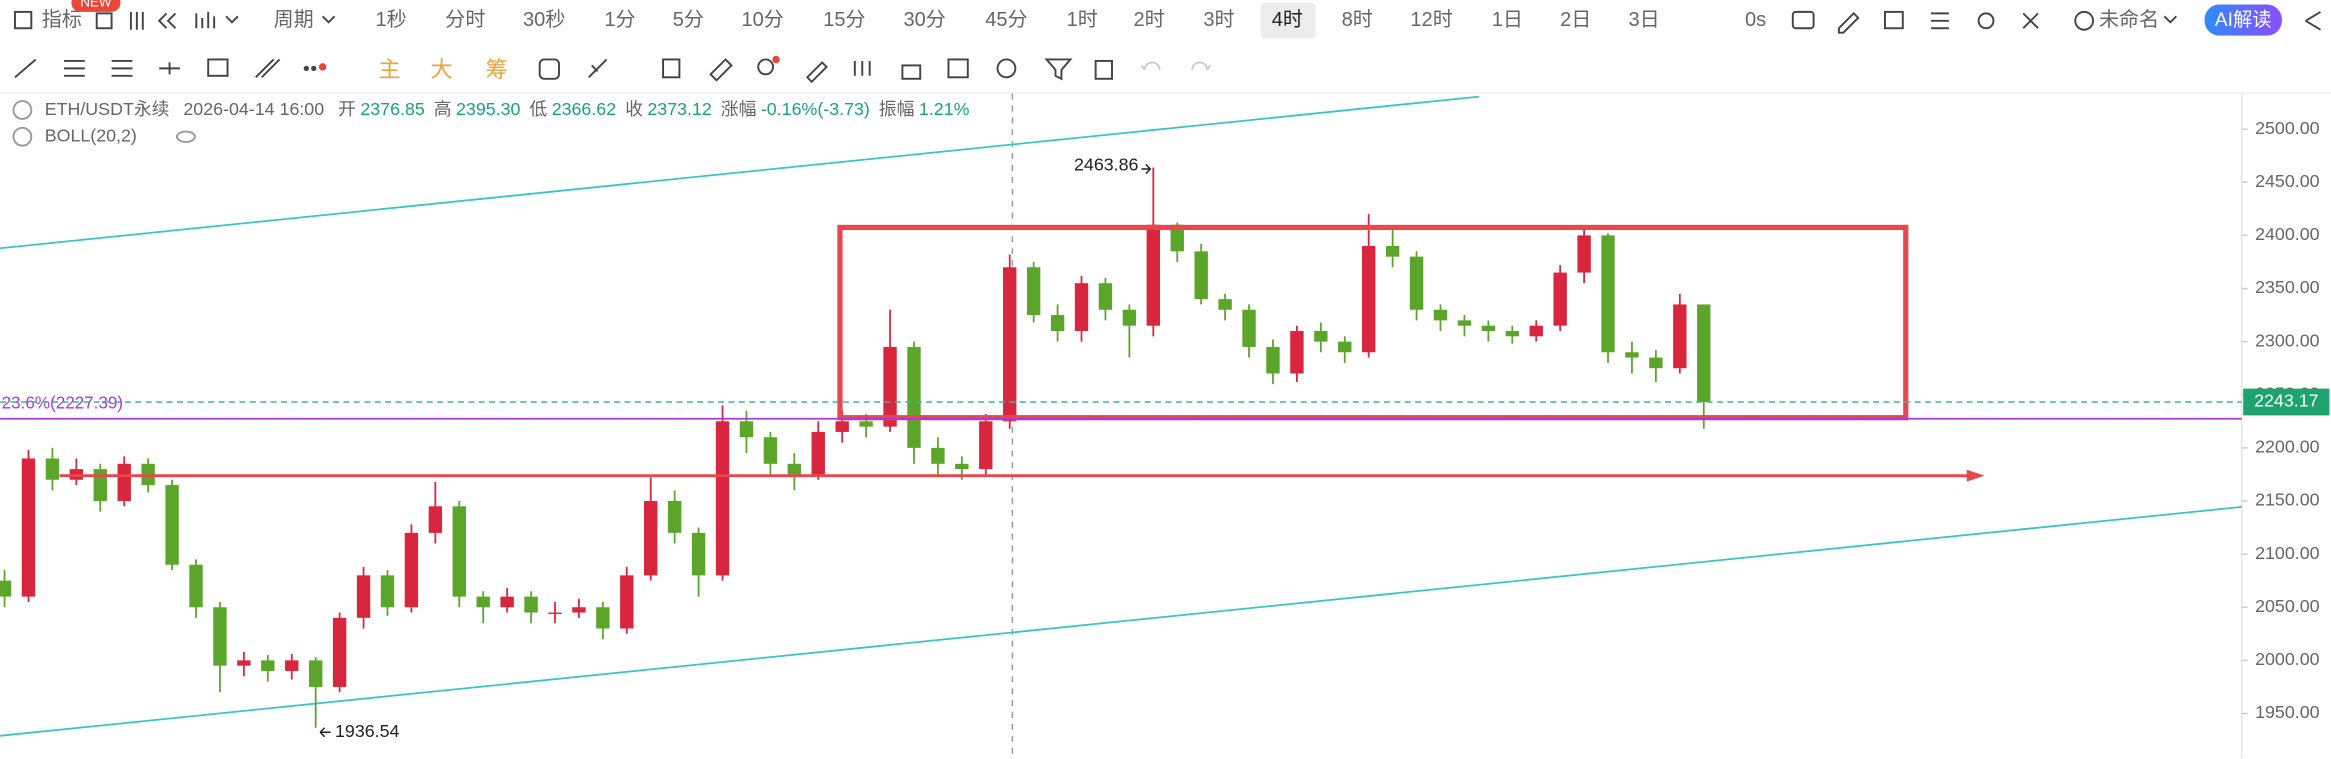  What do you see at coordinates (496, 69) in the screenshot?
I see `chips-button: 筹` at bounding box center [496, 69].